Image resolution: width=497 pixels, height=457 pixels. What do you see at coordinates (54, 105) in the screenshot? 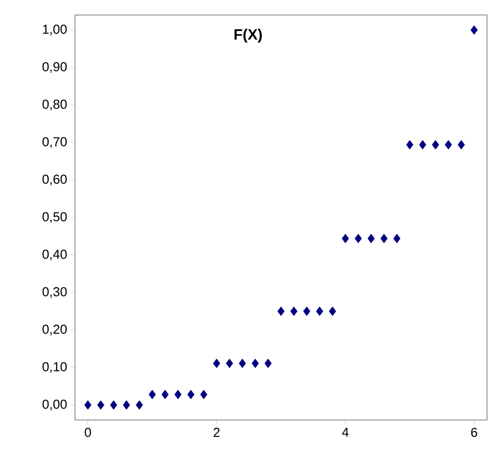
I see `y-tick-label: 0,80` at bounding box center [54, 105].